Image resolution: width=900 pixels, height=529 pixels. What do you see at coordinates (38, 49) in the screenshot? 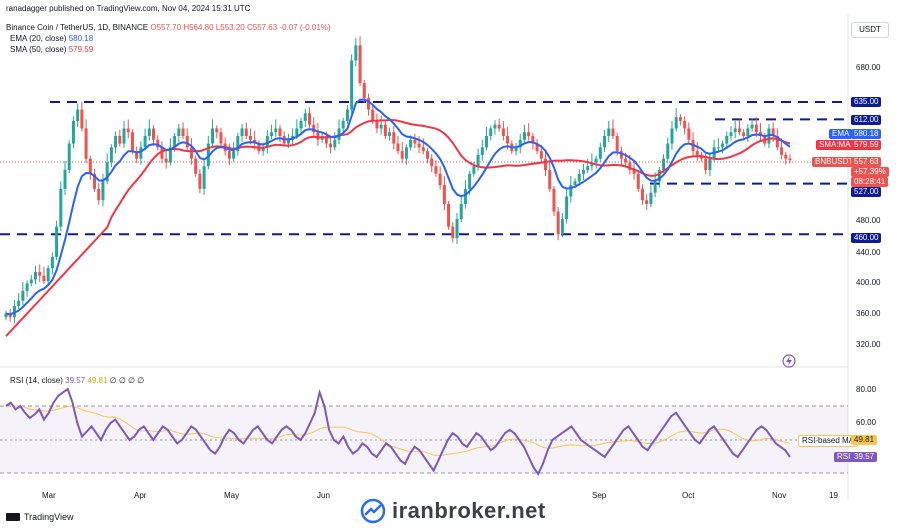
I see `sma-legend-label: SMA (50, close)` at bounding box center [38, 49].